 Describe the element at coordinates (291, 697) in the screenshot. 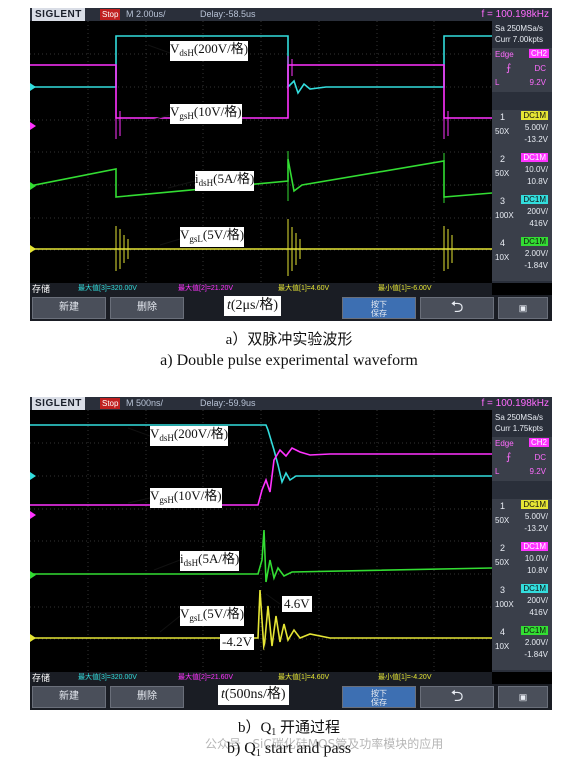

I see `softkey-bar-b: 新建 删除 t(500ns/格) 按下 保存 ⮌ ▣` at that location.